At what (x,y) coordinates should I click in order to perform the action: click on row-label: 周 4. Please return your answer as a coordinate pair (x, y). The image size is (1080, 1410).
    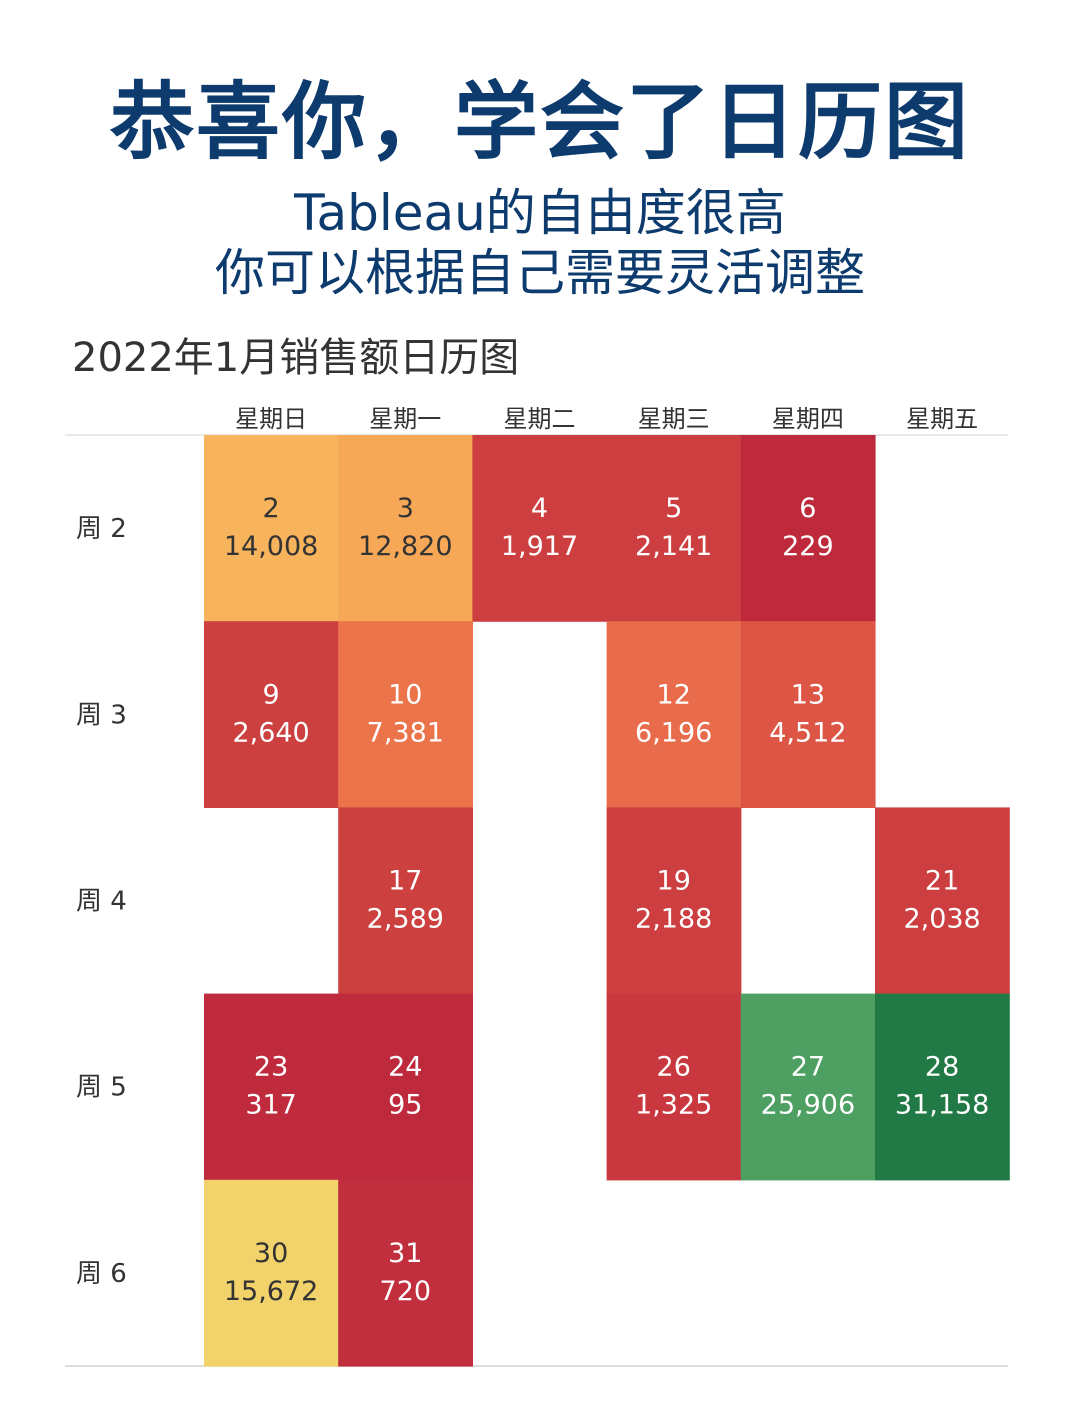
    Looking at the image, I should click on (101, 902).